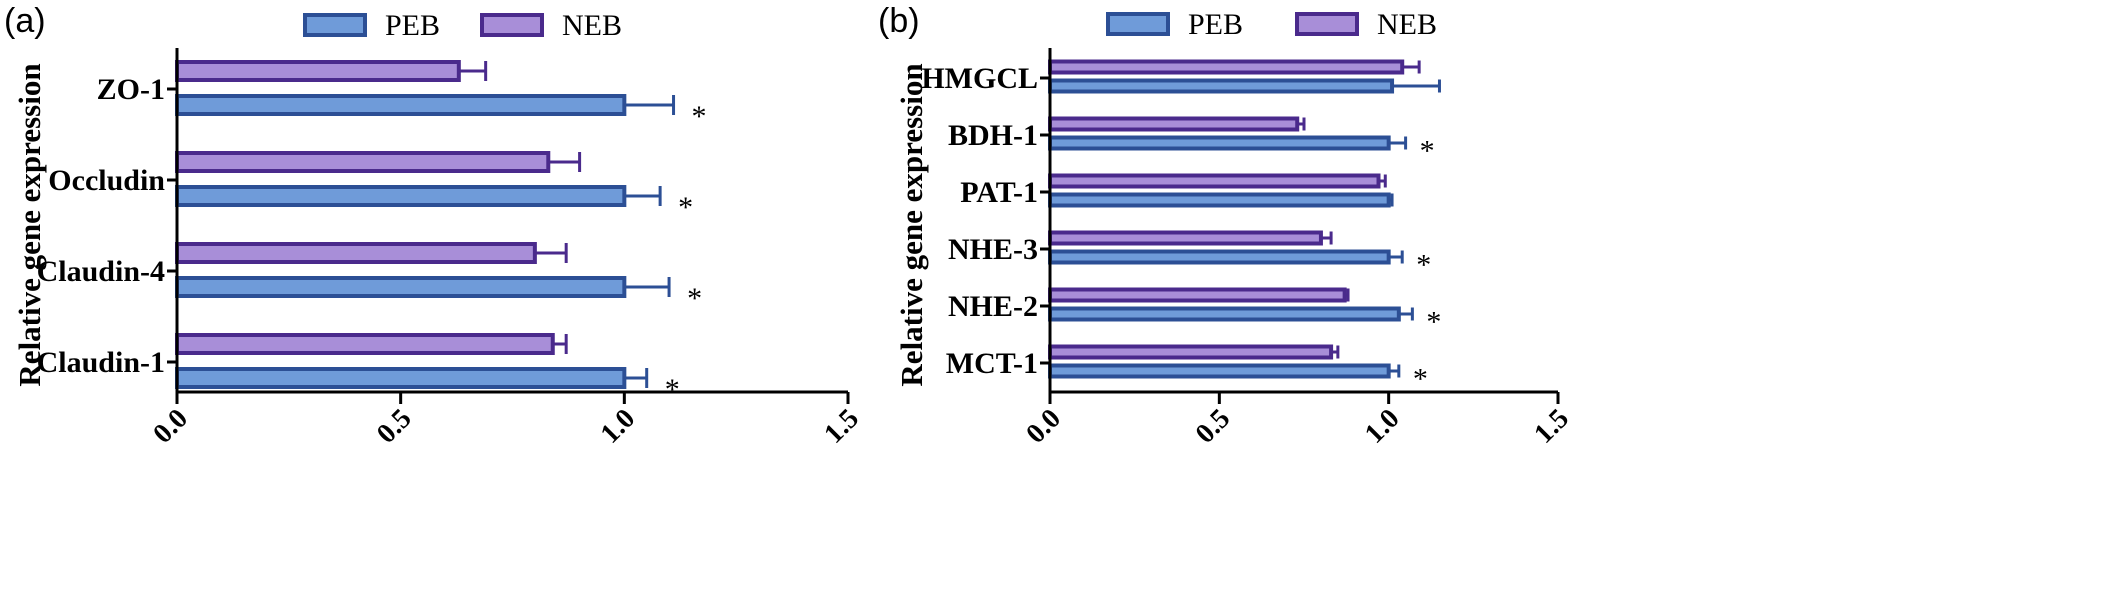 The image size is (2118, 609). I want to click on category-label-bdh-1: BDH-1, so click(993, 135).